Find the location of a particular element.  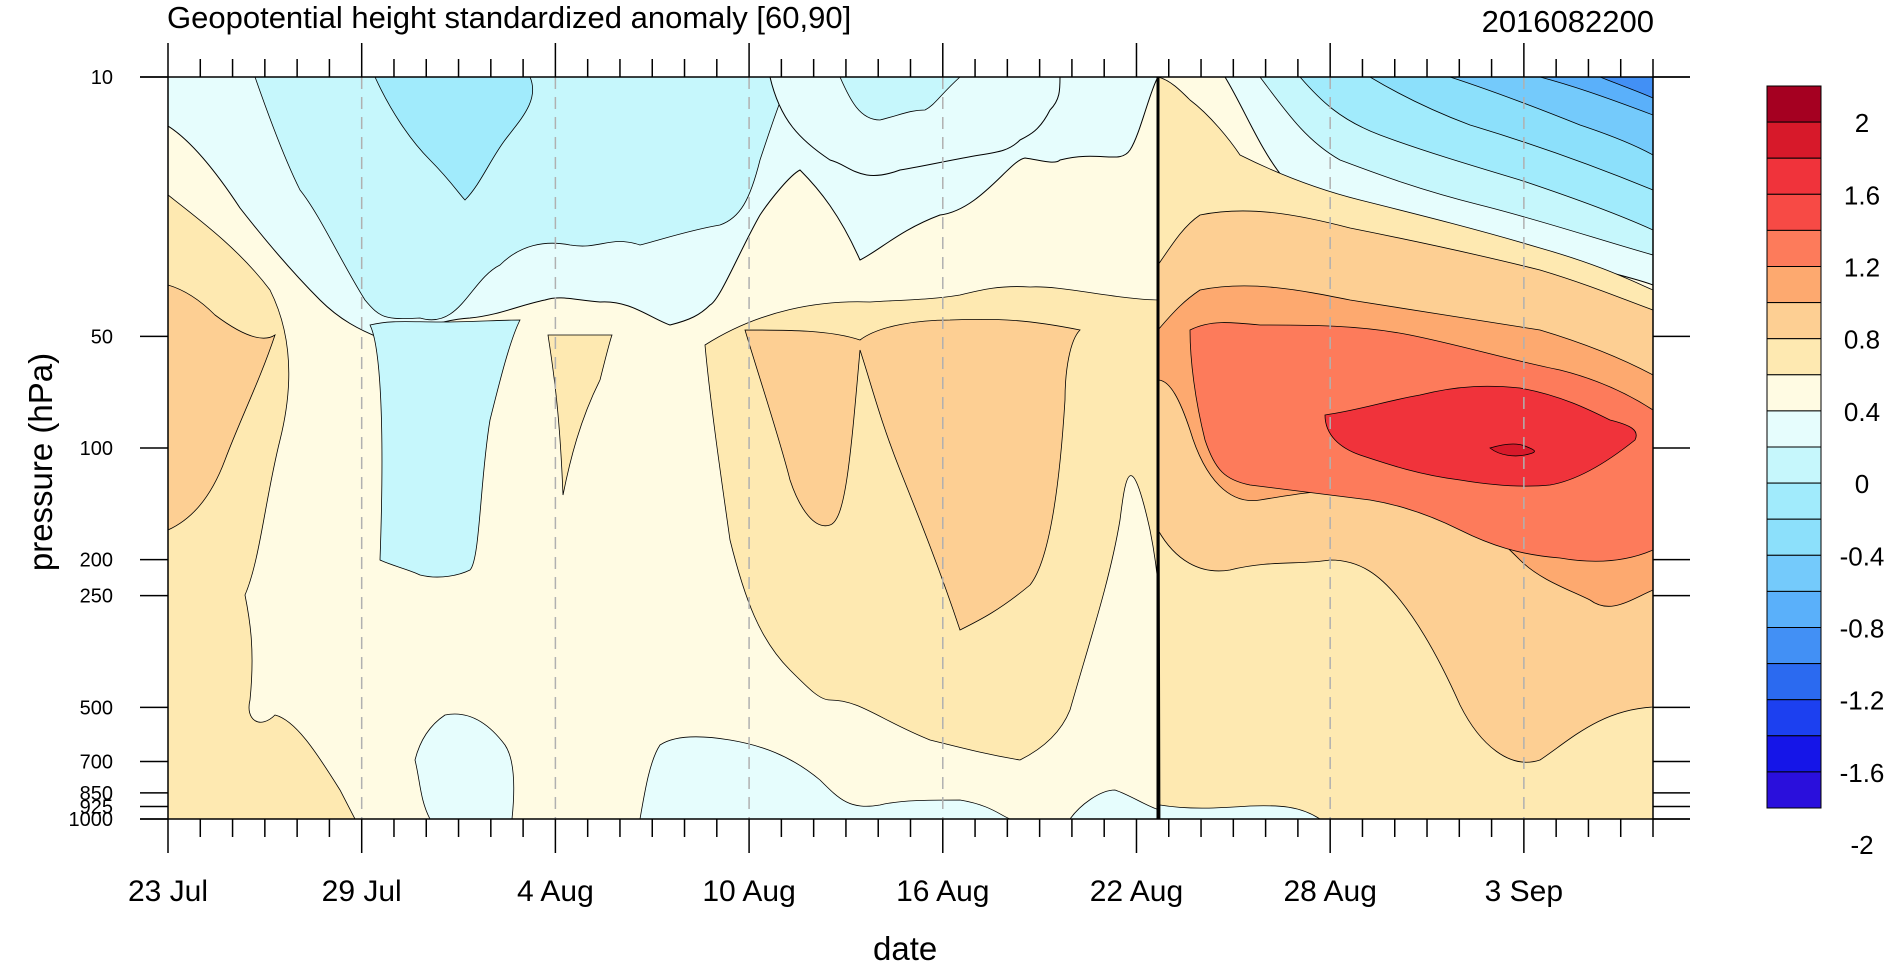

y-tick-label: 250 is located at coordinates (96, 597).